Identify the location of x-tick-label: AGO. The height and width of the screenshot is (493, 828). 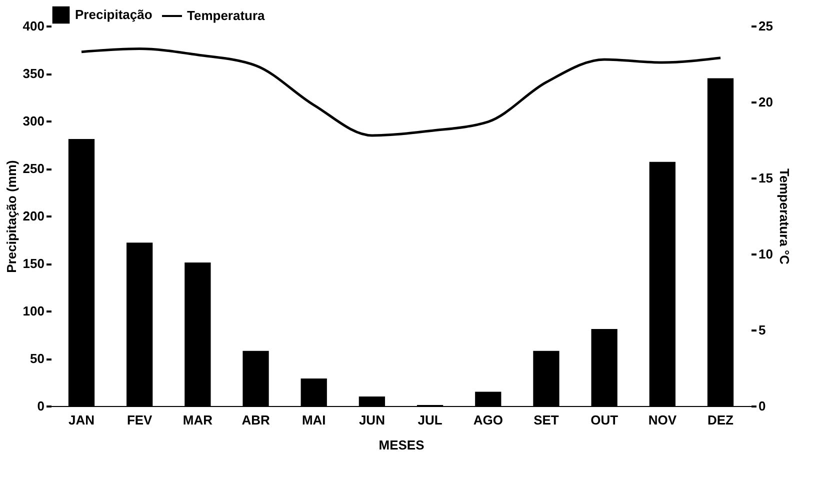
(488, 420).